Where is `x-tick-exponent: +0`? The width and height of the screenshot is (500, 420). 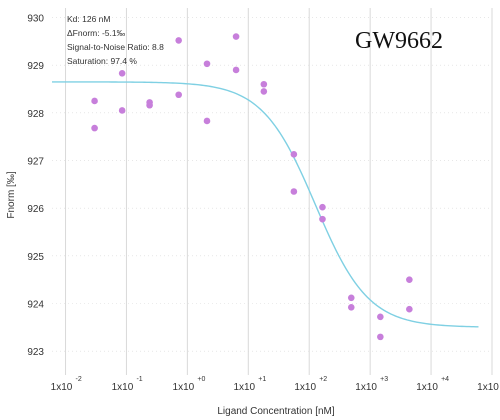
x-tick-exponent: +0 is located at coordinates (201, 379).